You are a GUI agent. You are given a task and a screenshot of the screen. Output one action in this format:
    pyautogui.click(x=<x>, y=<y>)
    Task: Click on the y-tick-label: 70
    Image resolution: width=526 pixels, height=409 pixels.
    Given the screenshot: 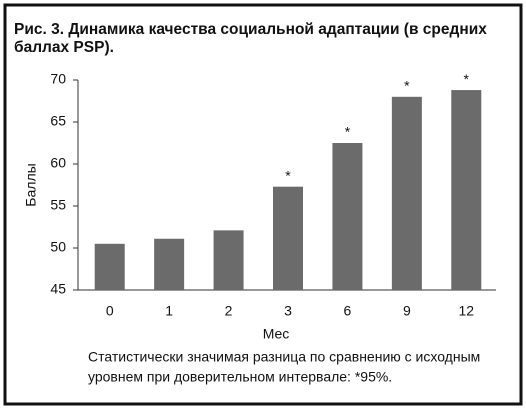 What is the action you would take?
    pyautogui.click(x=58, y=79)
    